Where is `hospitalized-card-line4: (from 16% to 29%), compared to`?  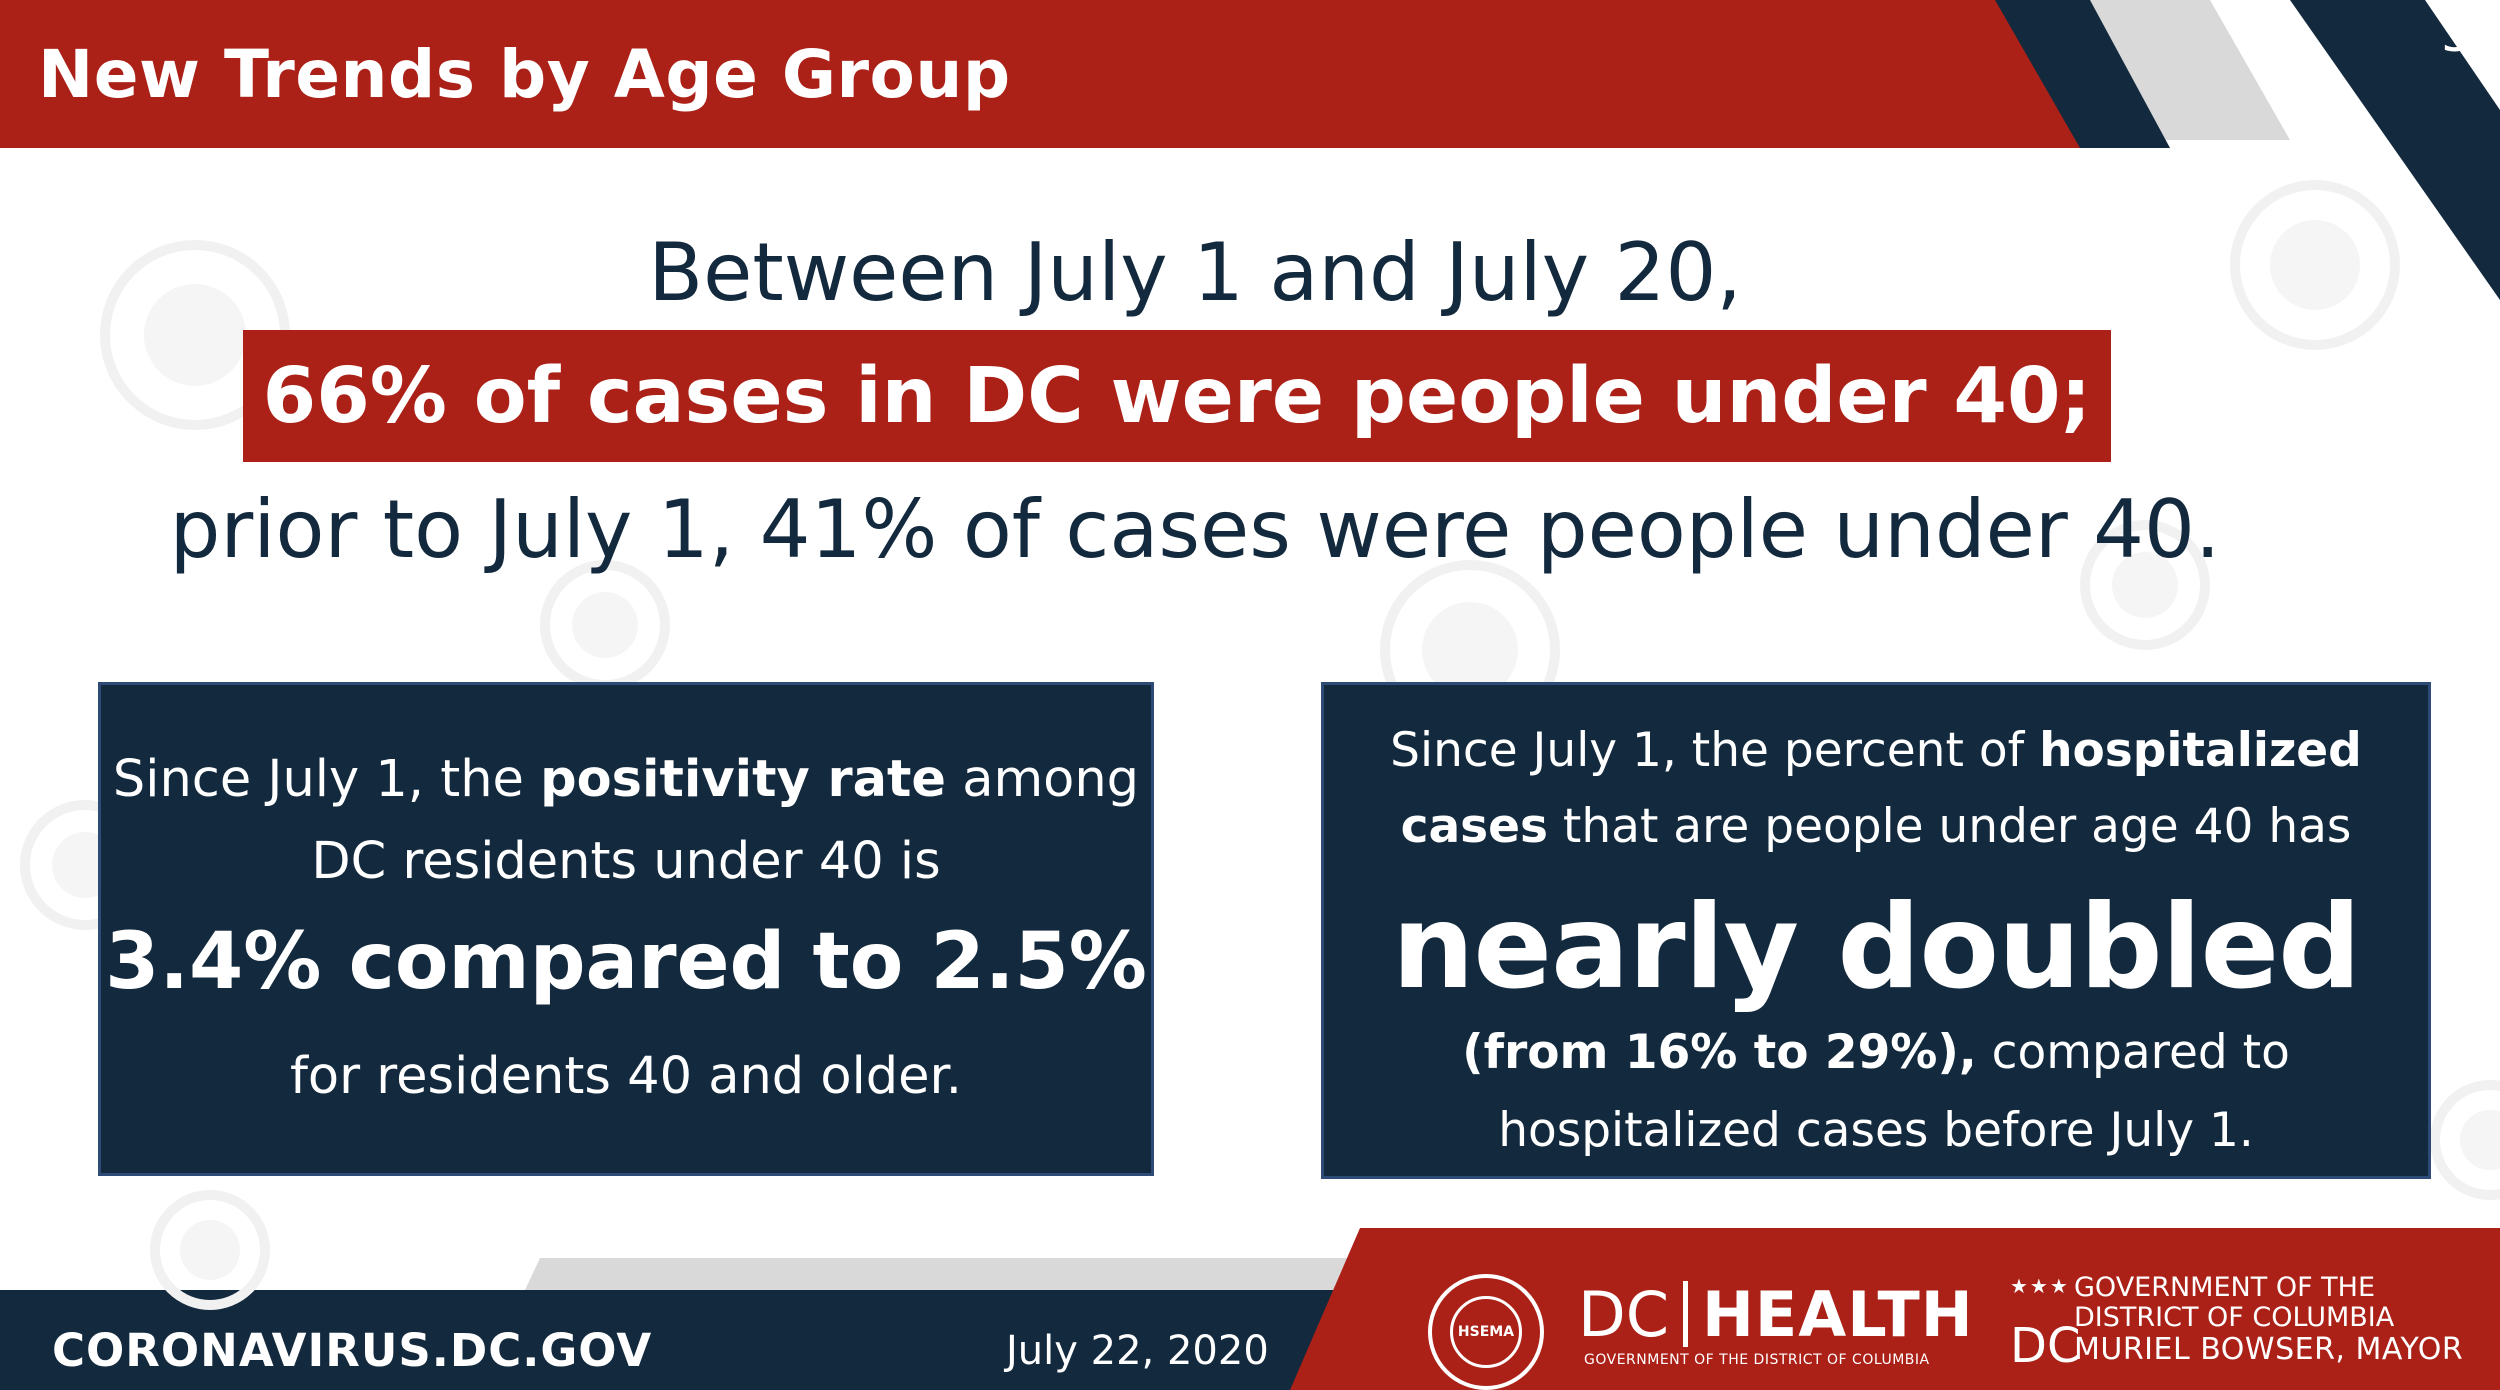 hospitalized-card-line4: (from 16% to 29%), compared to is located at coordinates (1876, 1052).